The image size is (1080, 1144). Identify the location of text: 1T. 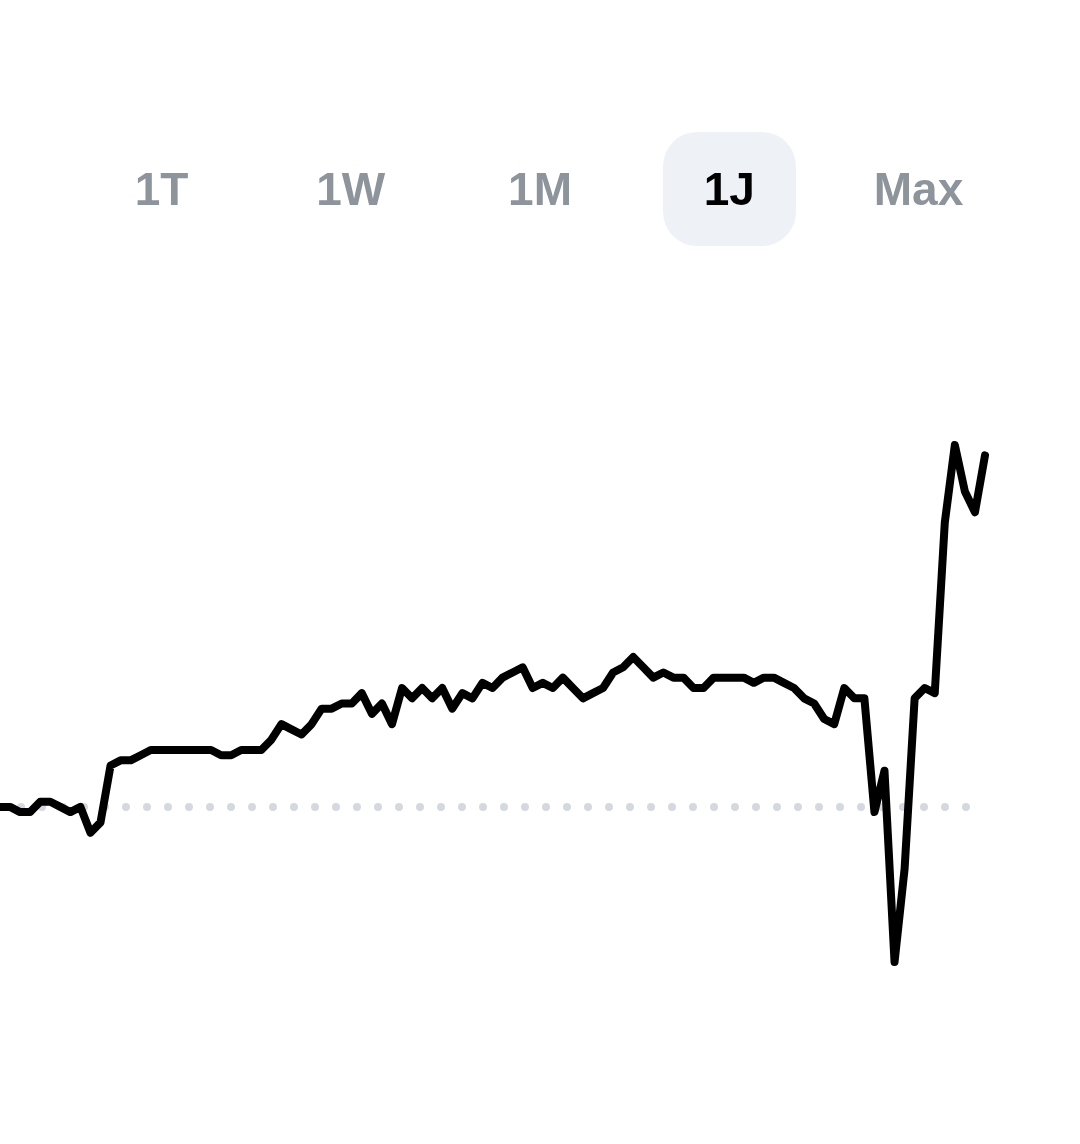
(161, 189).